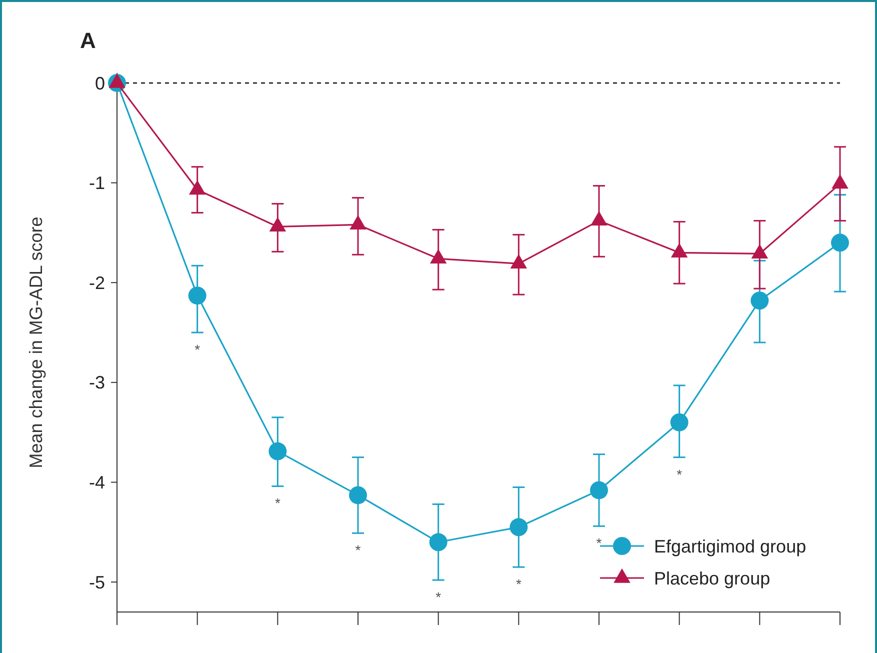 The height and width of the screenshot is (653, 877). What do you see at coordinates (96, 382) in the screenshot?
I see `y-tick-label: -3` at bounding box center [96, 382].